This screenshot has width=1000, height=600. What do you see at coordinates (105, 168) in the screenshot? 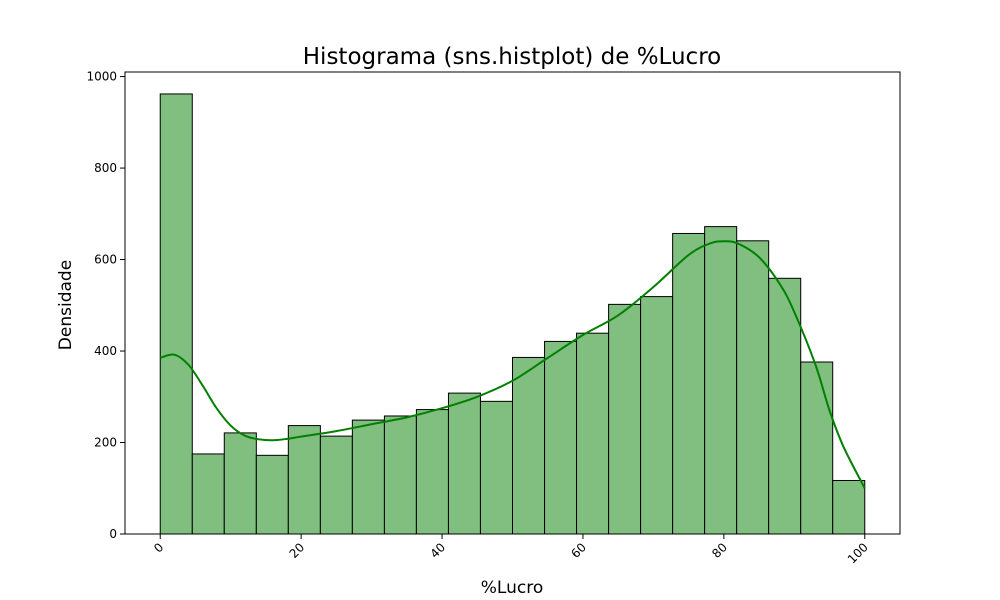
I see `y-tick-label: 800` at bounding box center [105, 168].